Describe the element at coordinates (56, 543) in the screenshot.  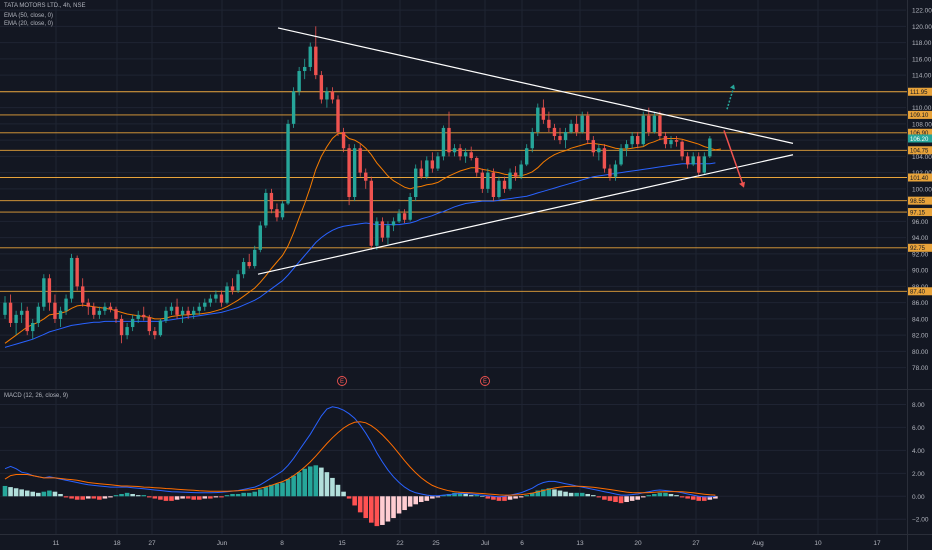
I see `time-tick-label: 11` at that location.